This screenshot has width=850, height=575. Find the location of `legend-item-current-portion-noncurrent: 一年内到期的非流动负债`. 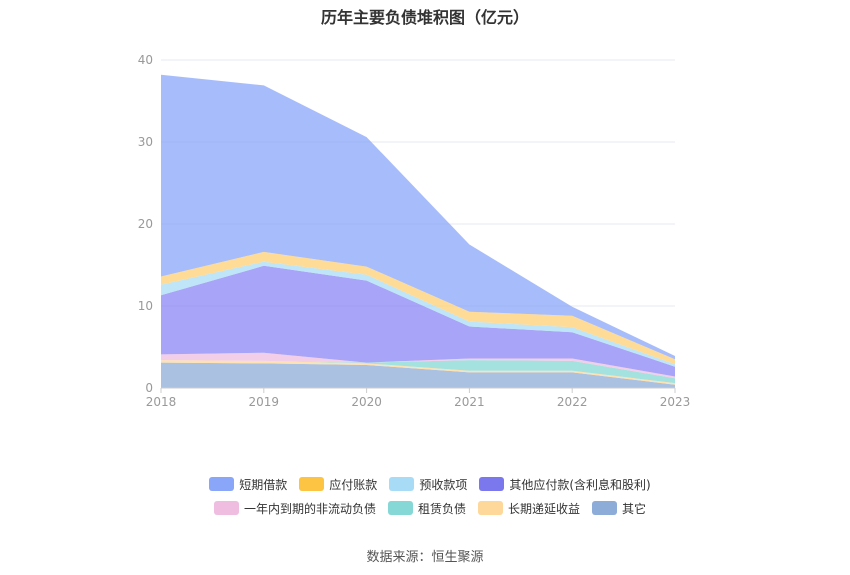

legend-item-current-portion-noncurrent: 一年内到期的非流动负债 is located at coordinates (294, 508).